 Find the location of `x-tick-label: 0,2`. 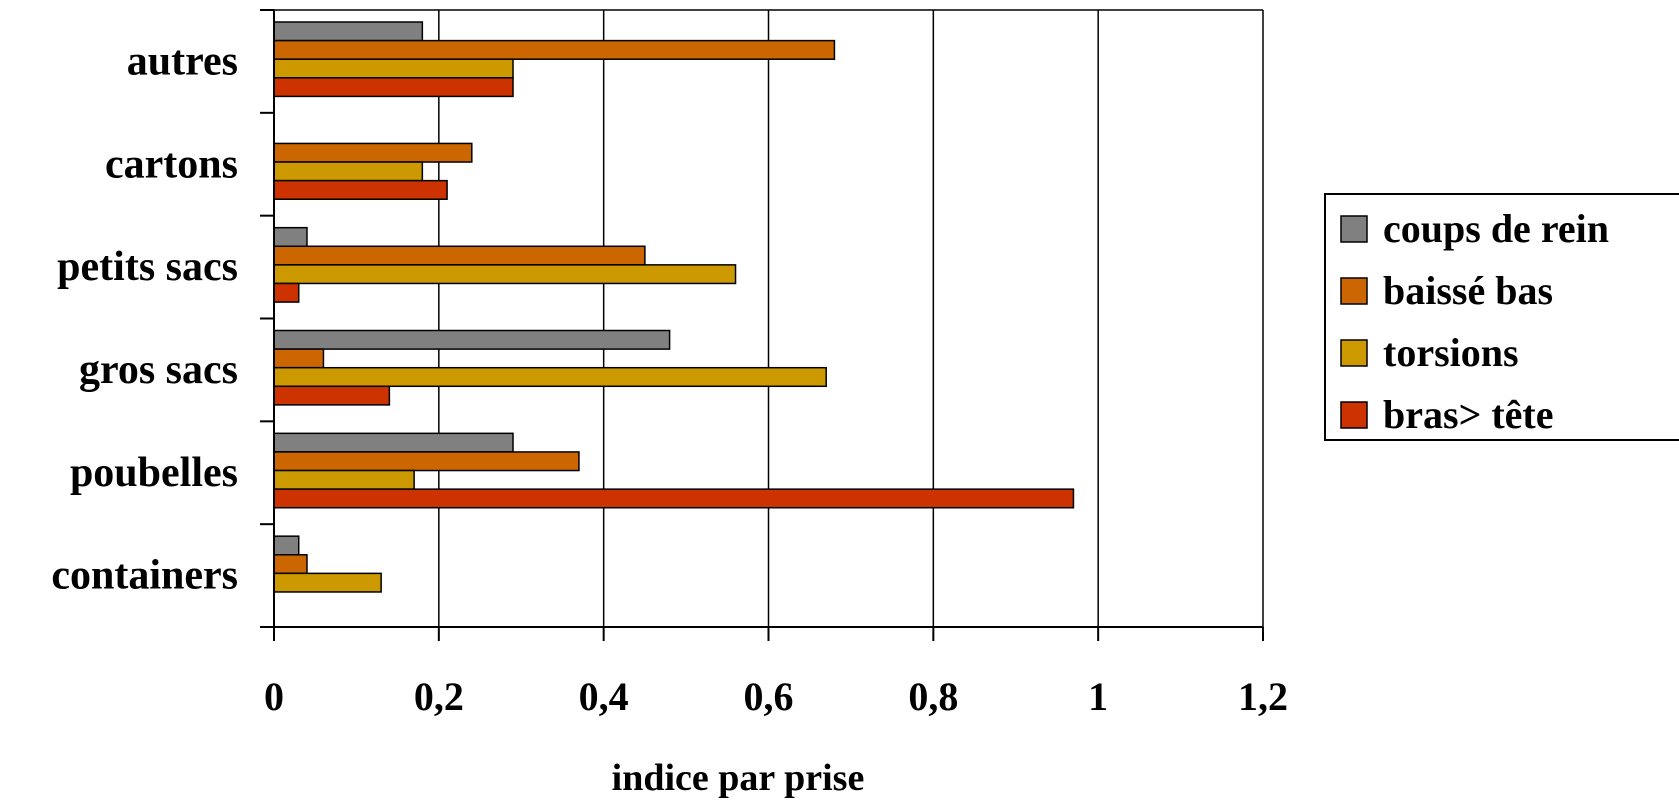

x-tick-label: 0,2 is located at coordinates (439, 696).